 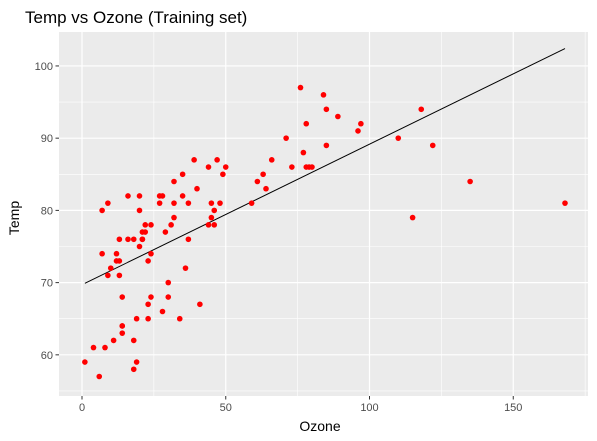 I want to click on y-axis-title: Temp, so click(x=14, y=218).